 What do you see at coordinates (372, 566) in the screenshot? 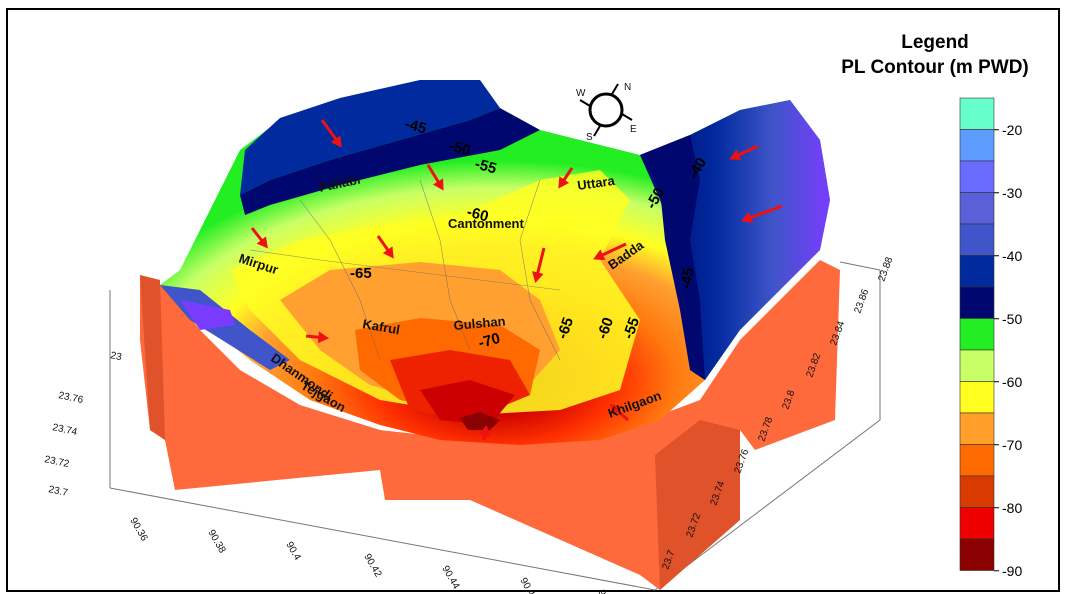
I see `lon-tick: 90.42` at bounding box center [372, 566].